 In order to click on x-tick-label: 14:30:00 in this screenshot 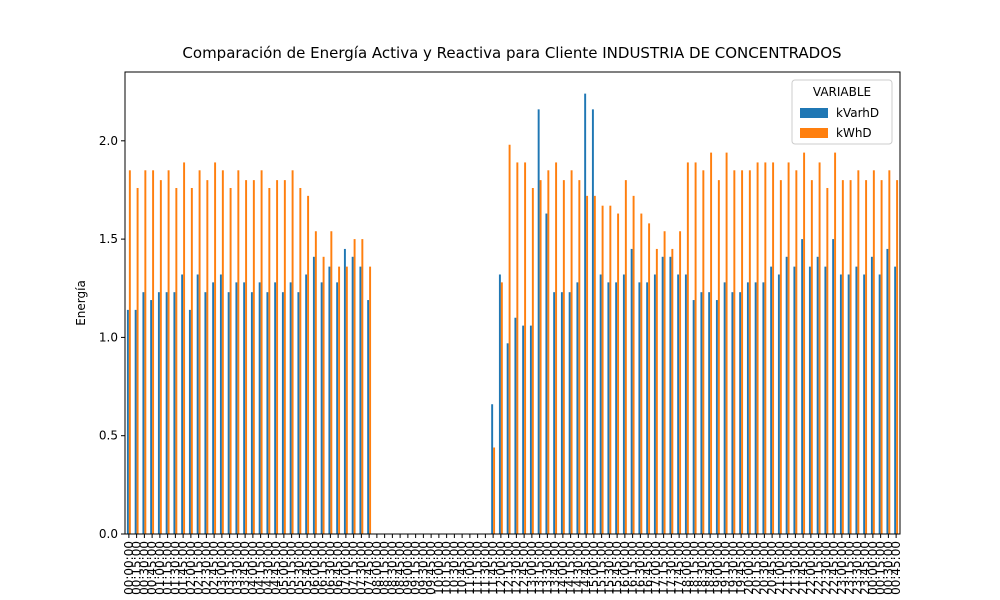, I will do `click(578, 568)`.